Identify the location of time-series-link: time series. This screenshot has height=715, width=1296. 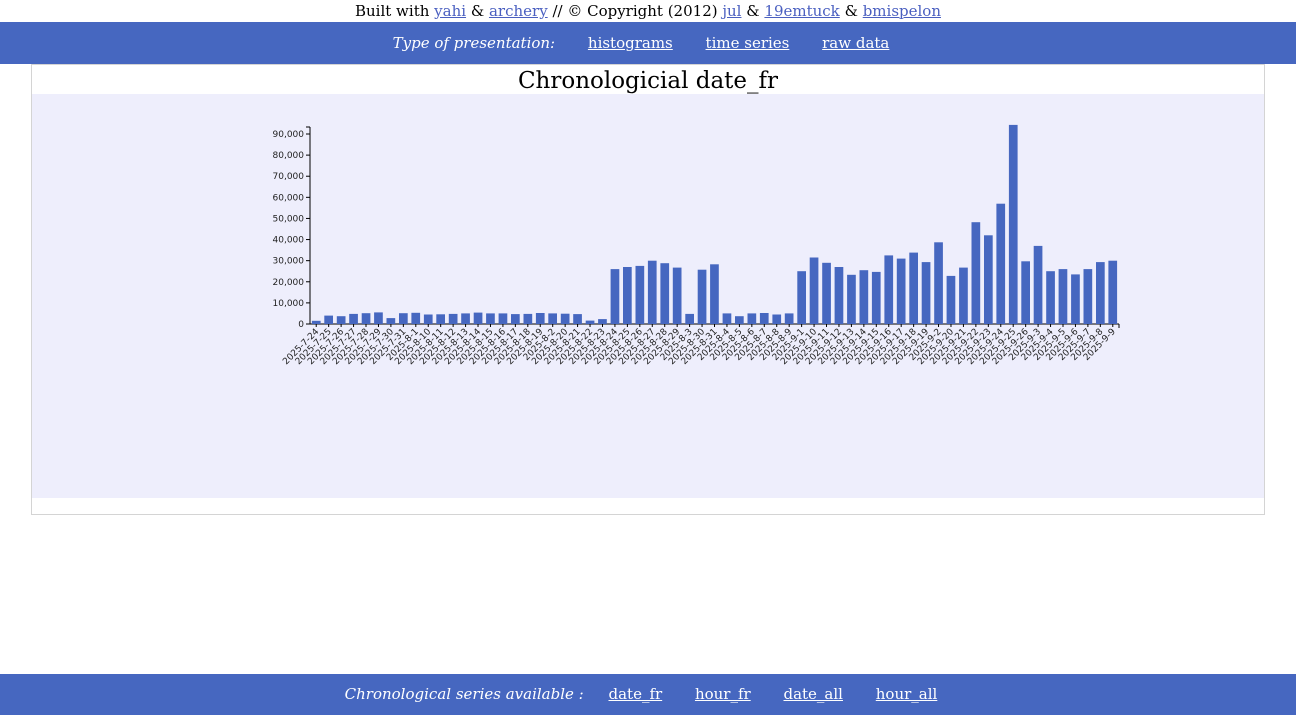
(747, 43).